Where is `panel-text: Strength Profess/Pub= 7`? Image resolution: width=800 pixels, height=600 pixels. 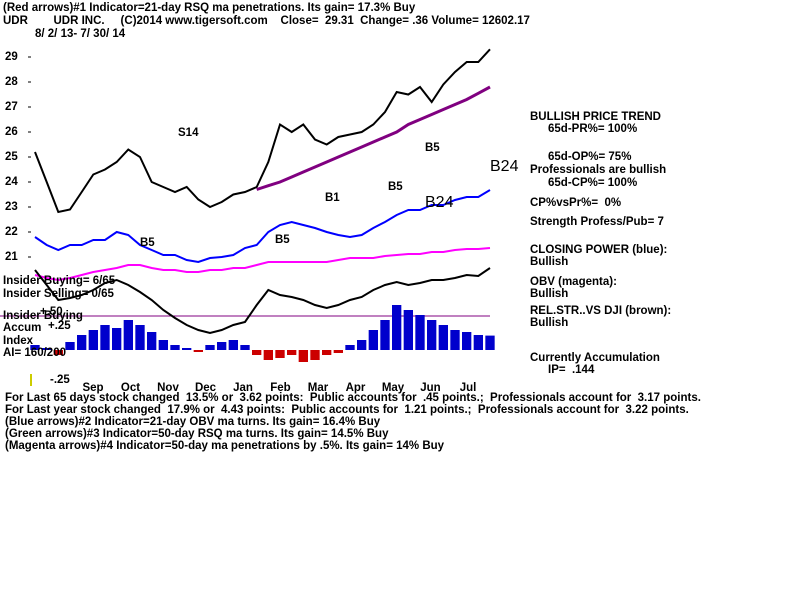
panel-text: Strength Profess/Pub= 7 is located at coordinates (597, 222).